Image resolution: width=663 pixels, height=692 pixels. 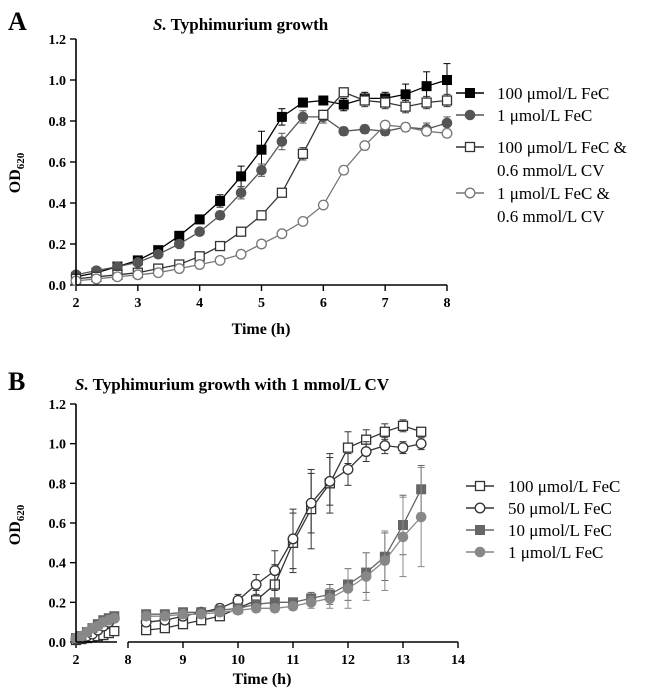 I want to click on panel-a-y-label: OD620, so click(x=17, y=172).